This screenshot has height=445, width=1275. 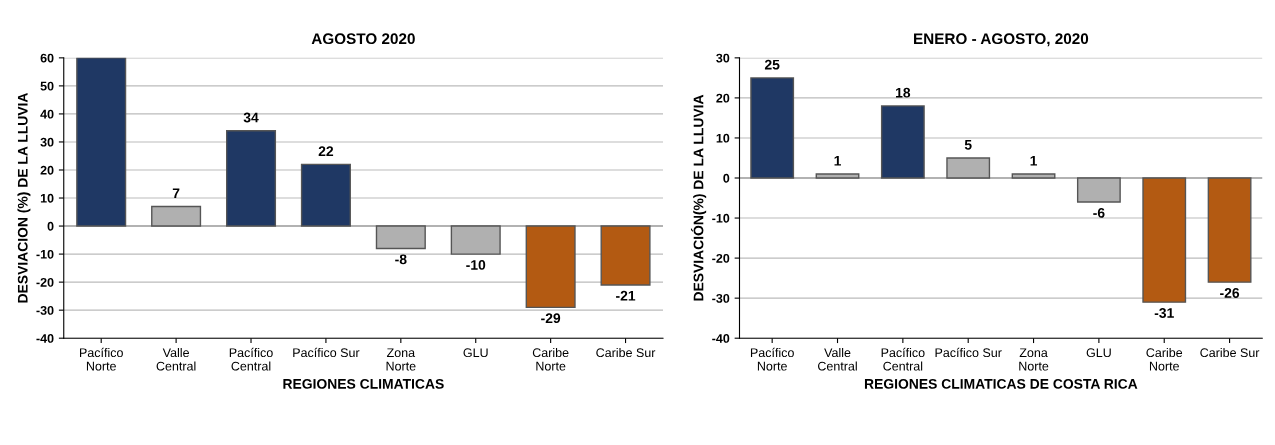 What do you see at coordinates (1099, 212) in the screenshot?
I see `data-label: -6` at bounding box center [1099, 212].